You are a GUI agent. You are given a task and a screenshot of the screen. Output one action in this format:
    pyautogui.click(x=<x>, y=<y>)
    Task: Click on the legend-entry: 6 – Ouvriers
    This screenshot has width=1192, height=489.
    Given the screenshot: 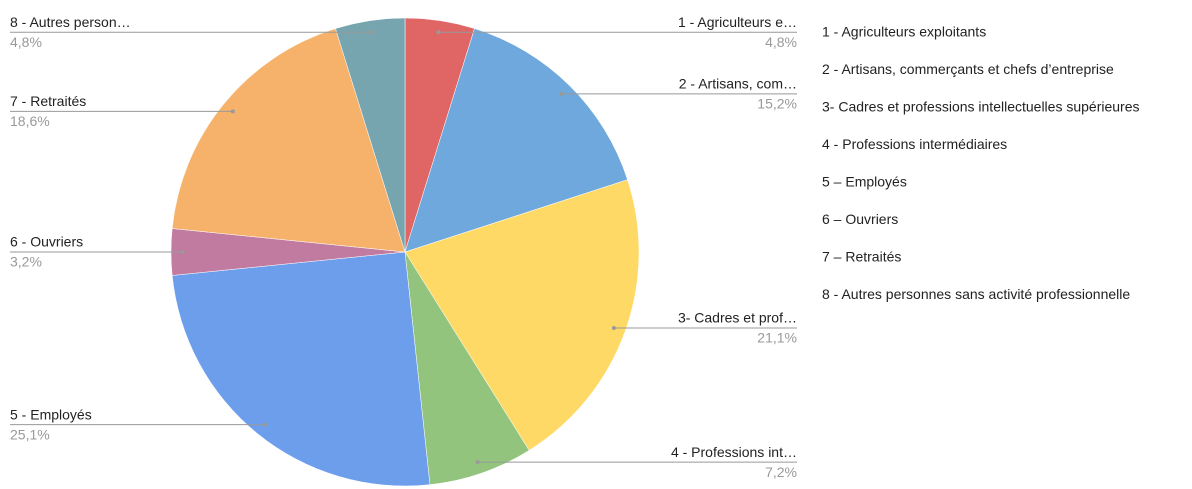 What is the action you would take?
    pyautogui.click(x=860, y=219)
    